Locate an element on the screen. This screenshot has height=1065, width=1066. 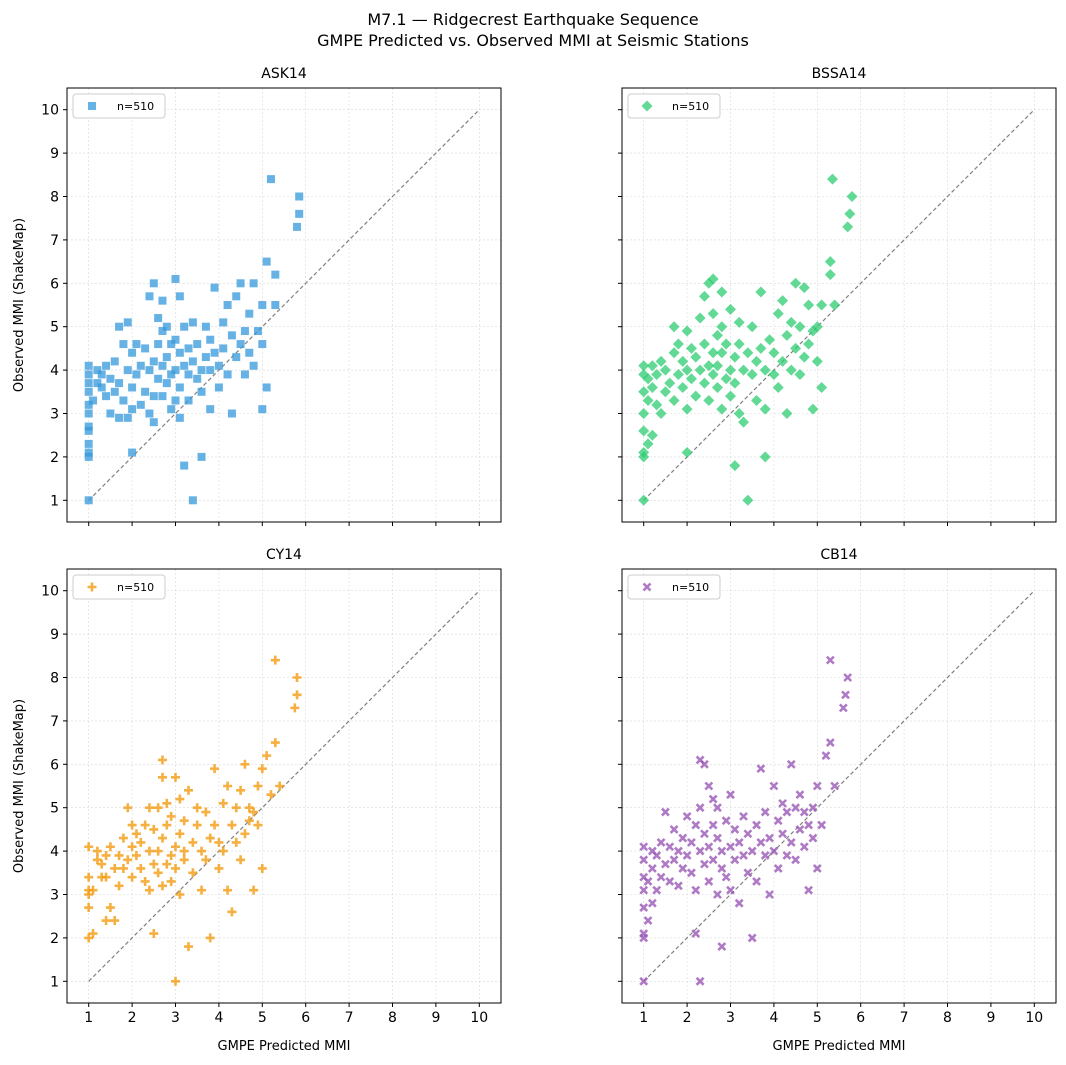
y-tick-label: 3 is located at coordinates (54, 896).